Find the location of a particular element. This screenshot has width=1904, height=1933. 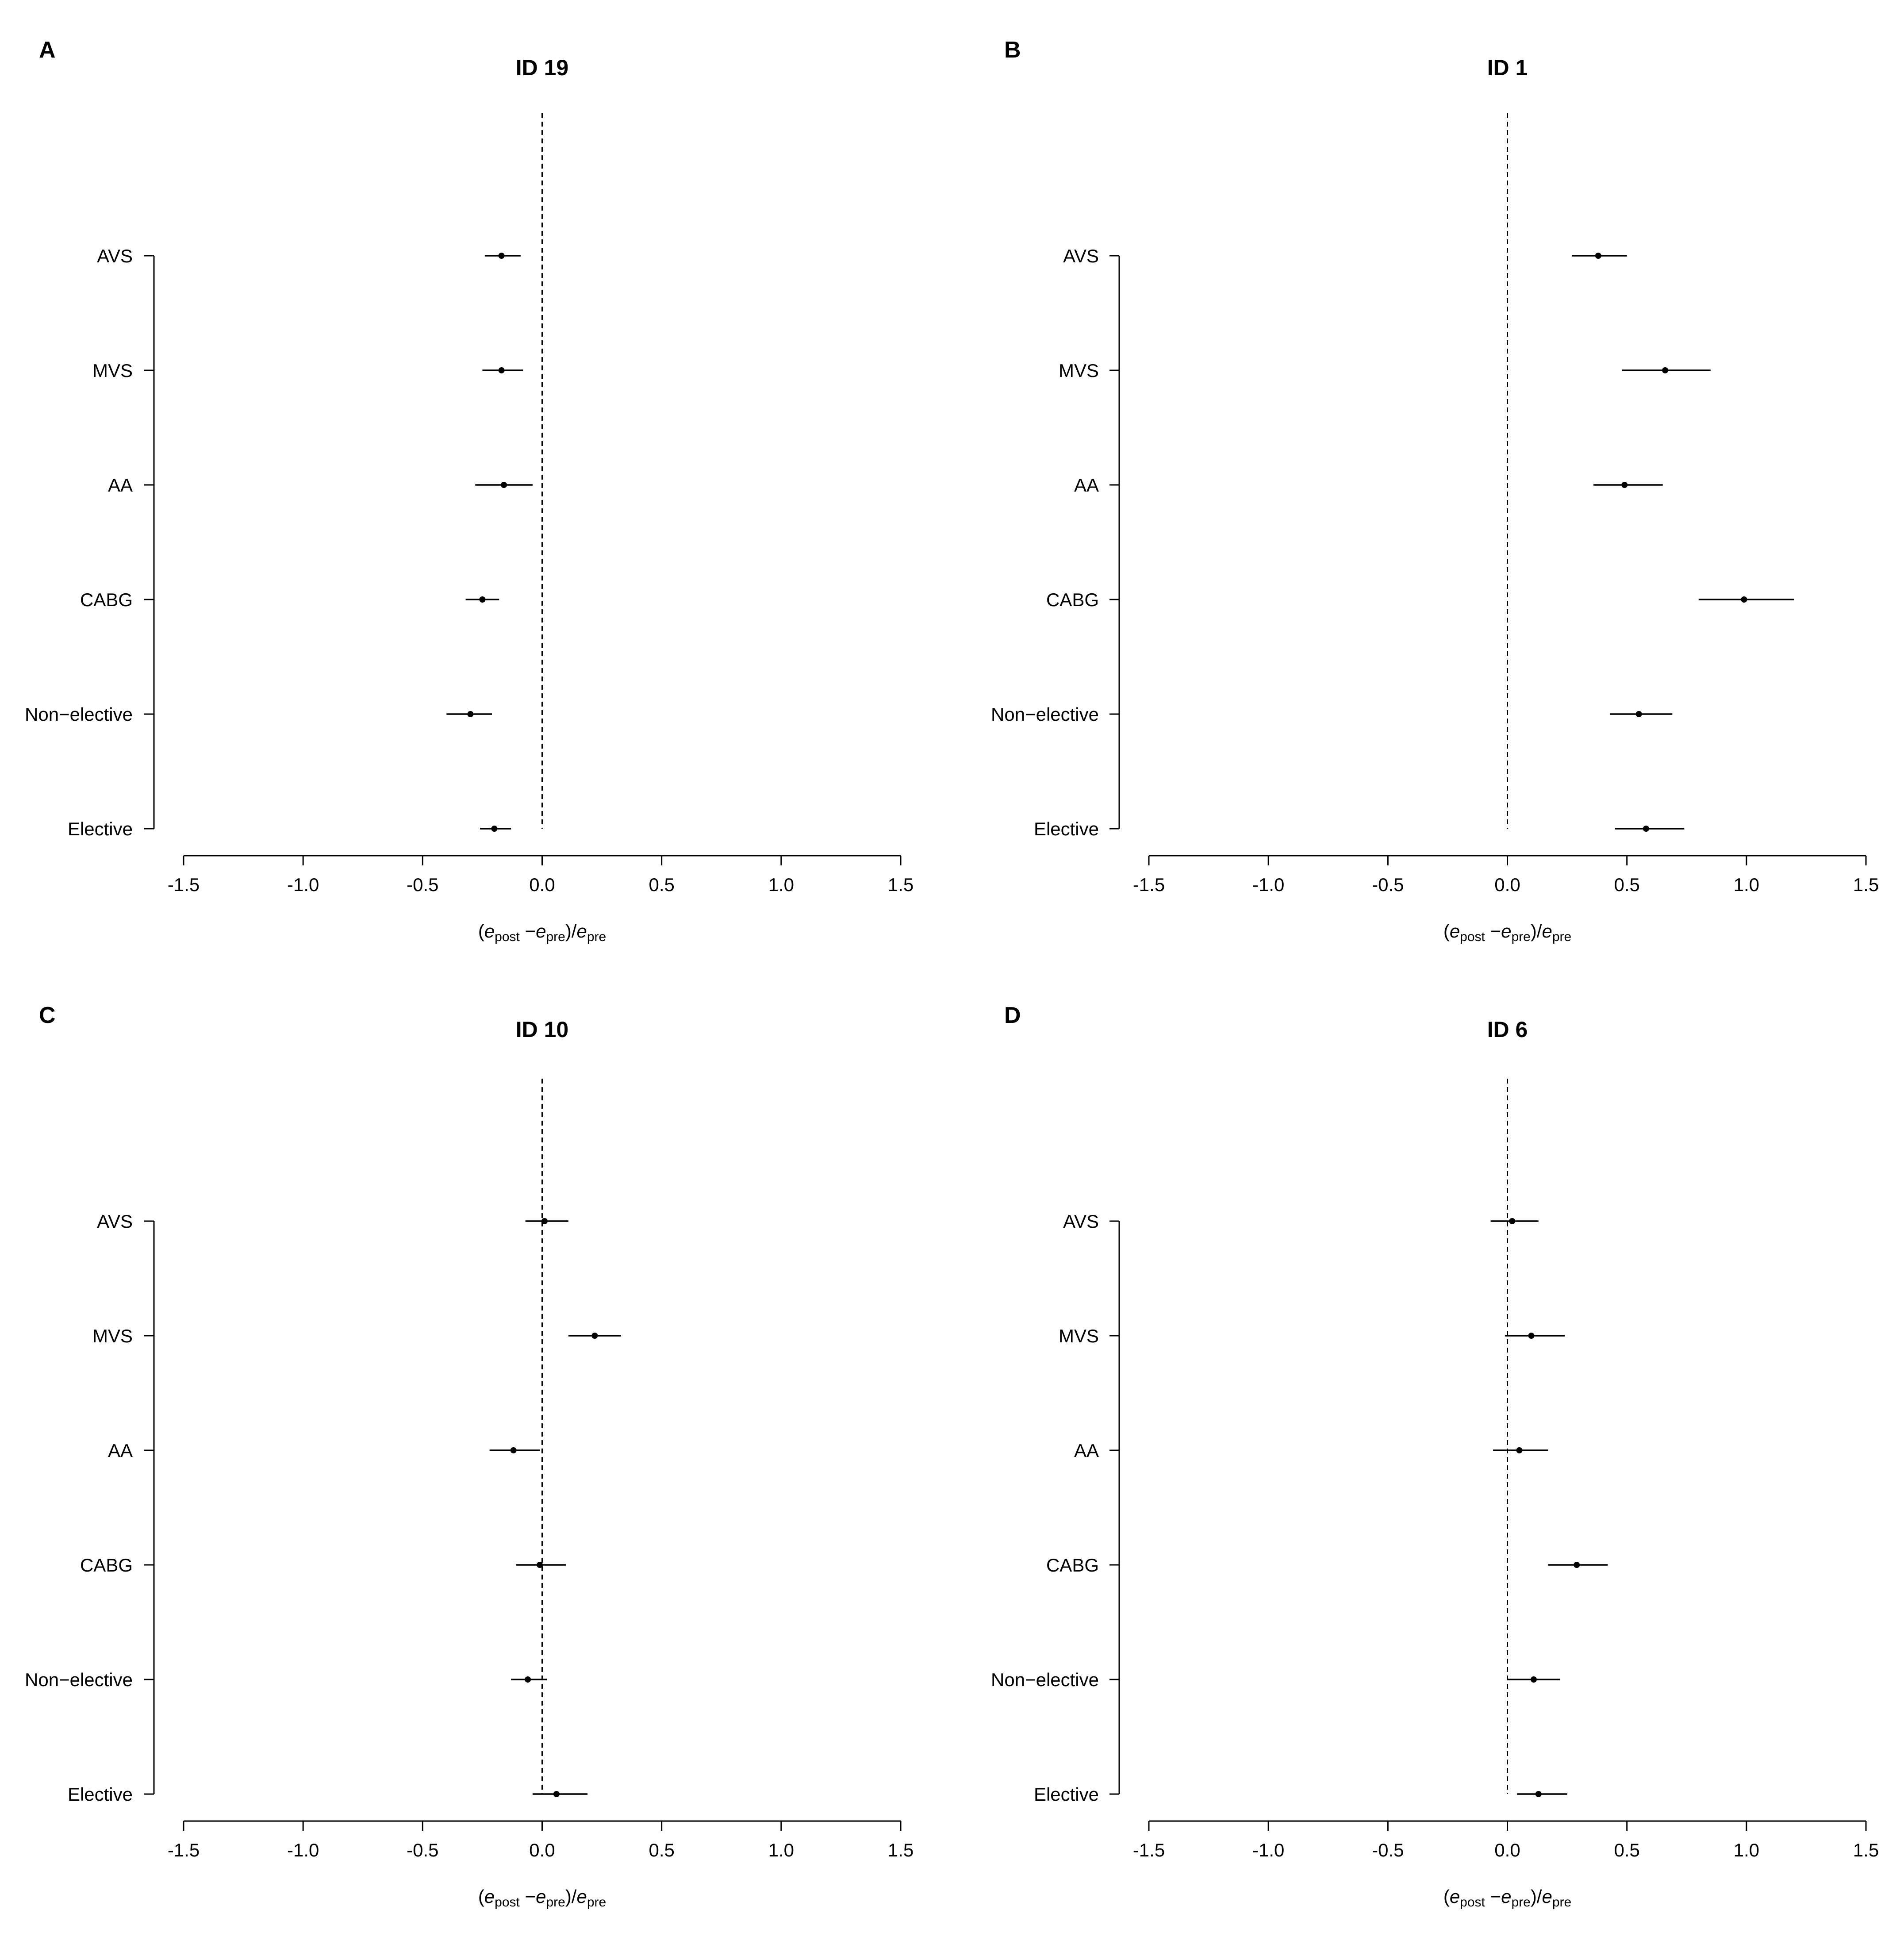

panel-letter: D is located at coordinates (1012, 1015).